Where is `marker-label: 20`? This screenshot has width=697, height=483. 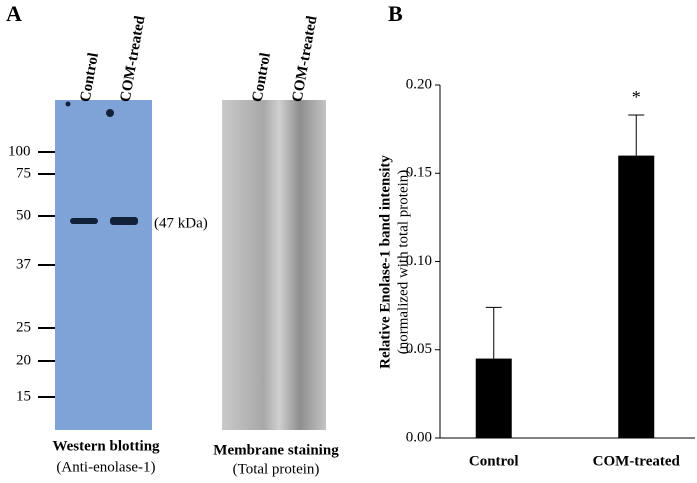
marker-label: 20 is located at coordinates (23, 360).